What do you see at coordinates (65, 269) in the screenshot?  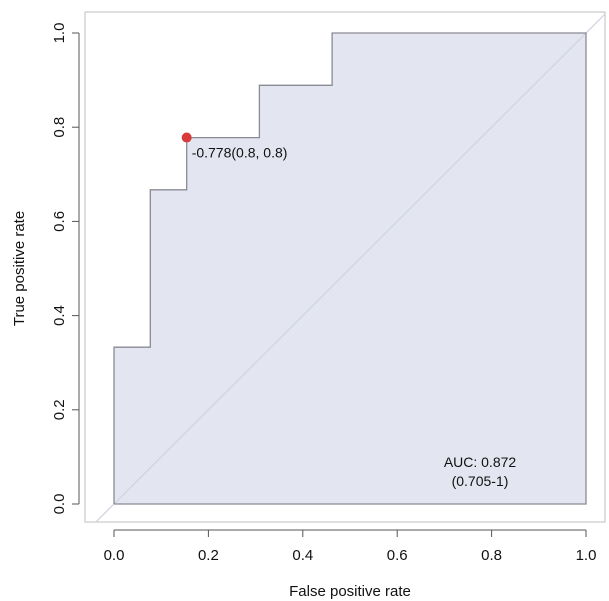 I see `y-axis-ticks: 0.0 0.2 0.4 0.6 0.8 1.0` at bounding box center [65, 269].